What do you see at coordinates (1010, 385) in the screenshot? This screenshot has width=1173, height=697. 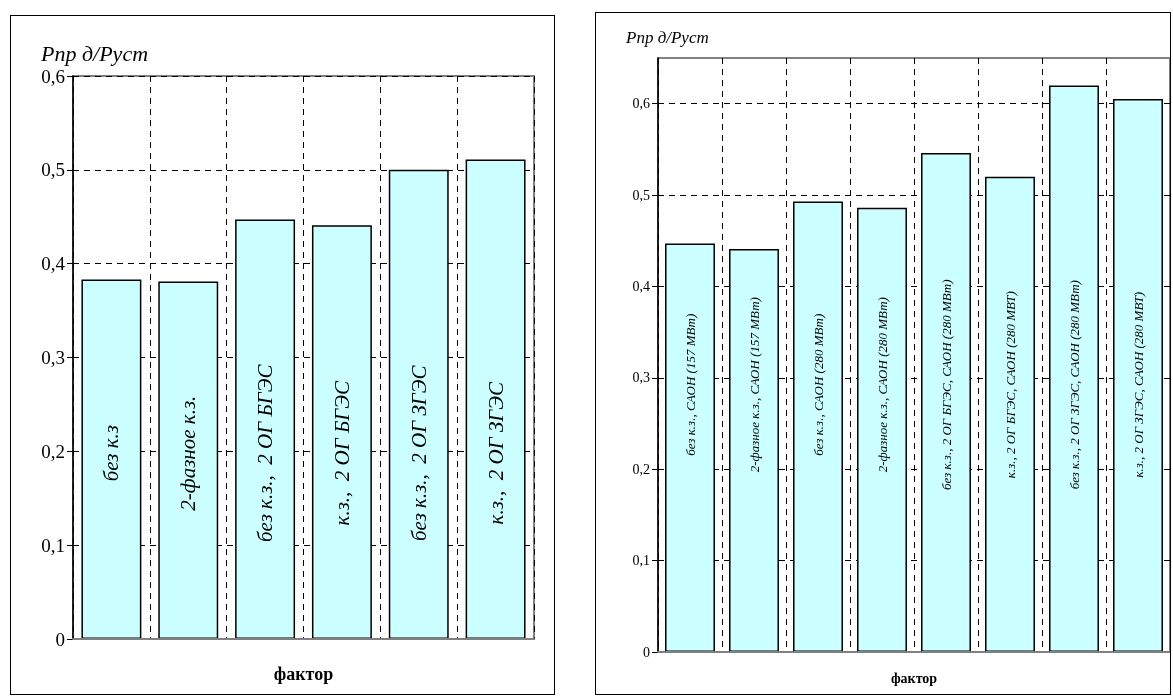 I see `x-tick-label: к.з., 2 ОГ БГЭС, САОН (280 МВТ)` at bounding box center [1010, 385].